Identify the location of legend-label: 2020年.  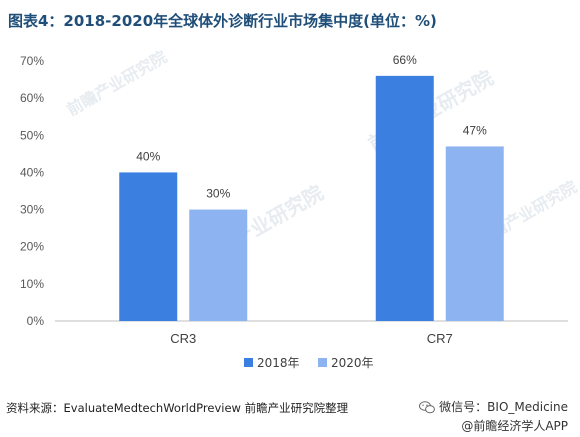
(352, 363).